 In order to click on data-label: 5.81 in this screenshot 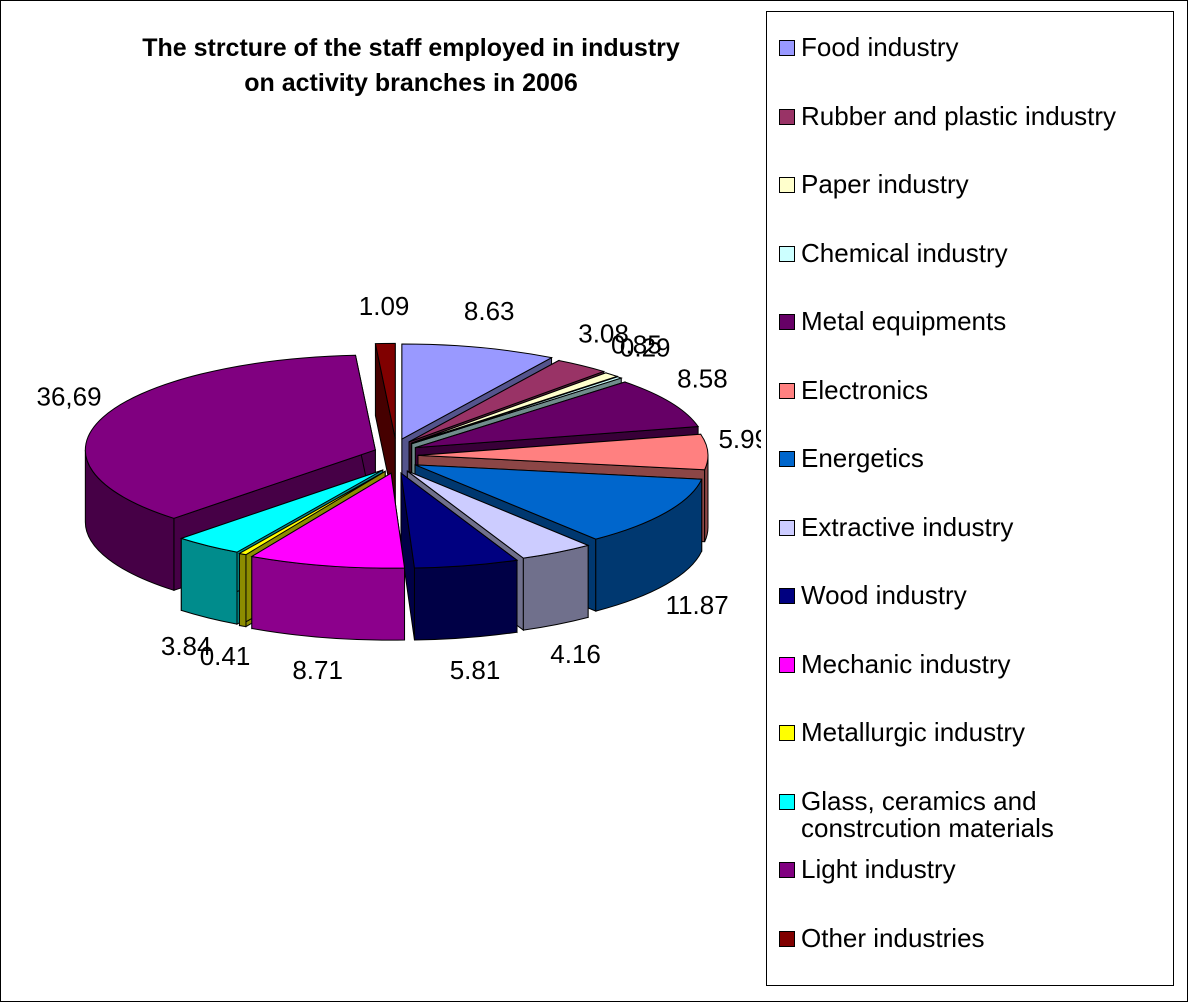, I will do `click(475, 670)`.